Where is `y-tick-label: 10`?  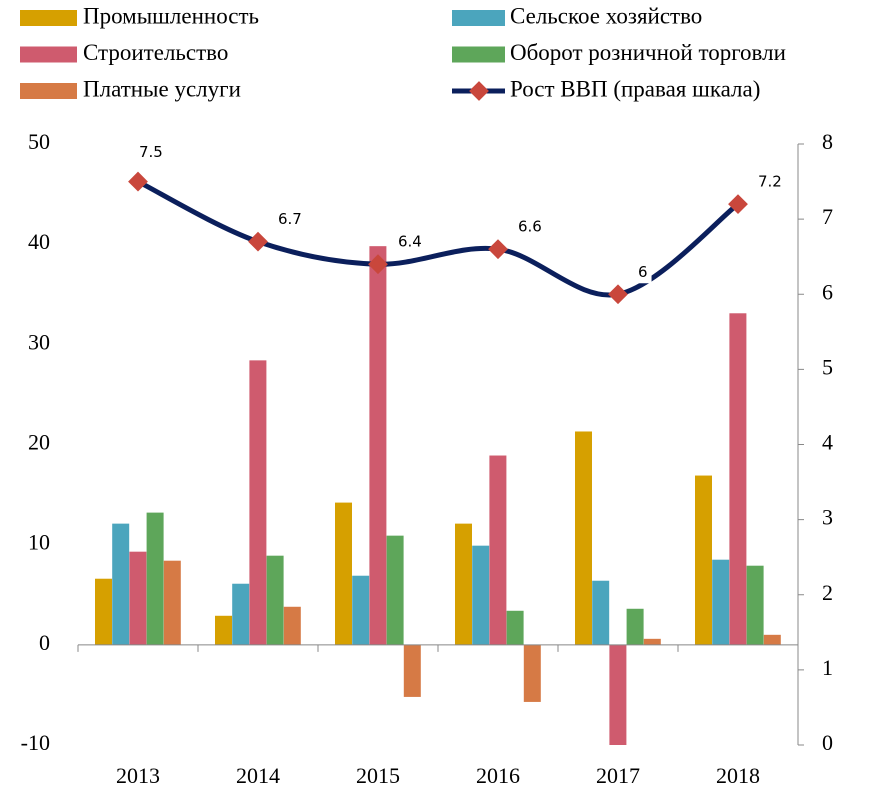 y-tick-label: 10 is located at coordinates (39, 542).